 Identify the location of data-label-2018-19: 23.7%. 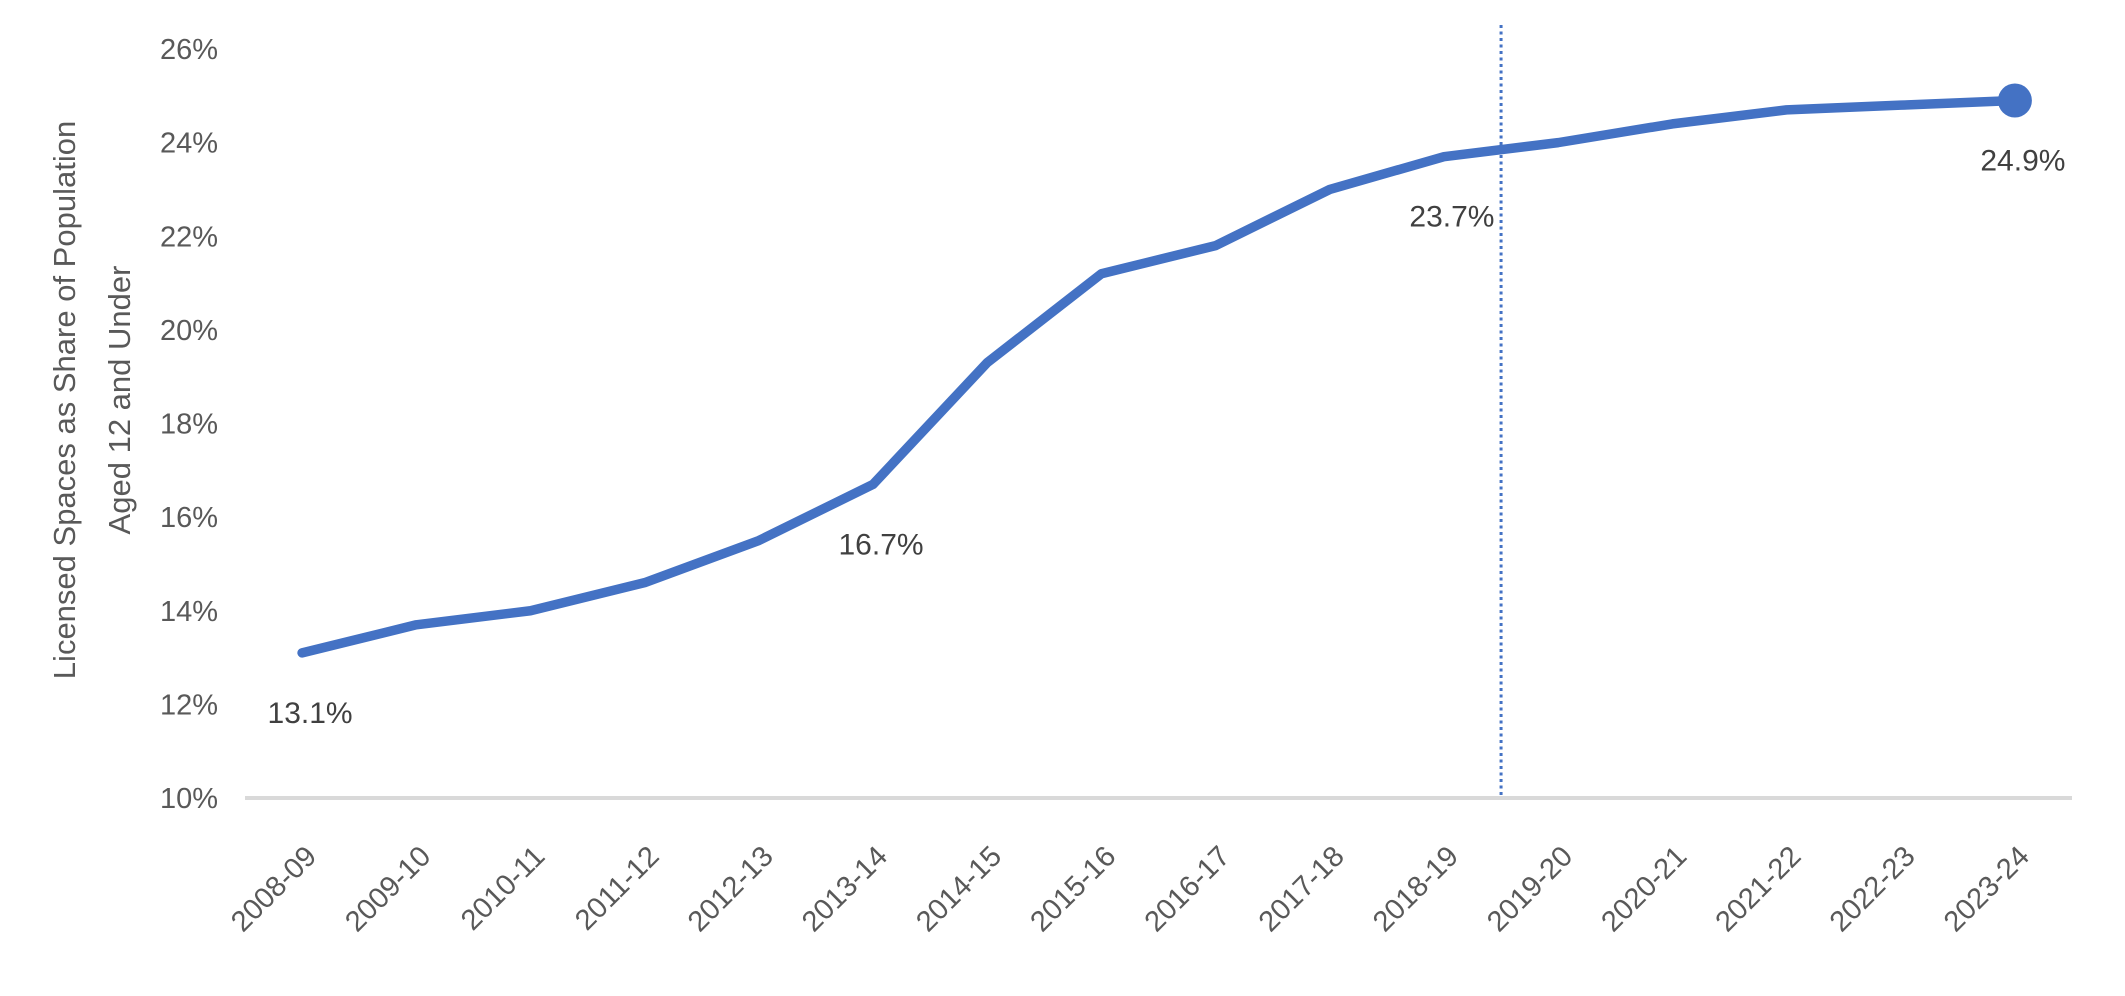
(1451, 217).